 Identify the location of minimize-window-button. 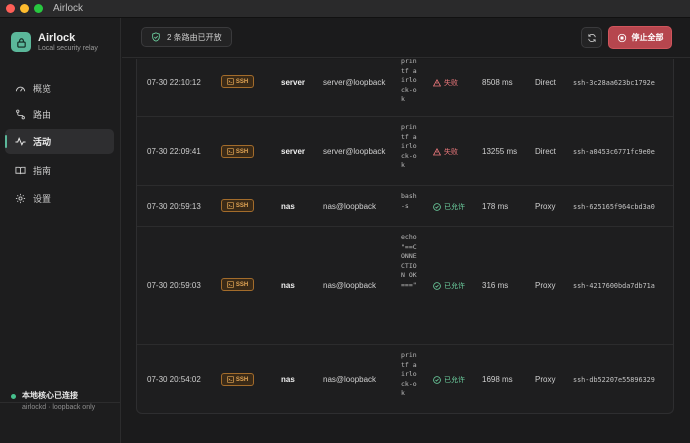
(24, 8).